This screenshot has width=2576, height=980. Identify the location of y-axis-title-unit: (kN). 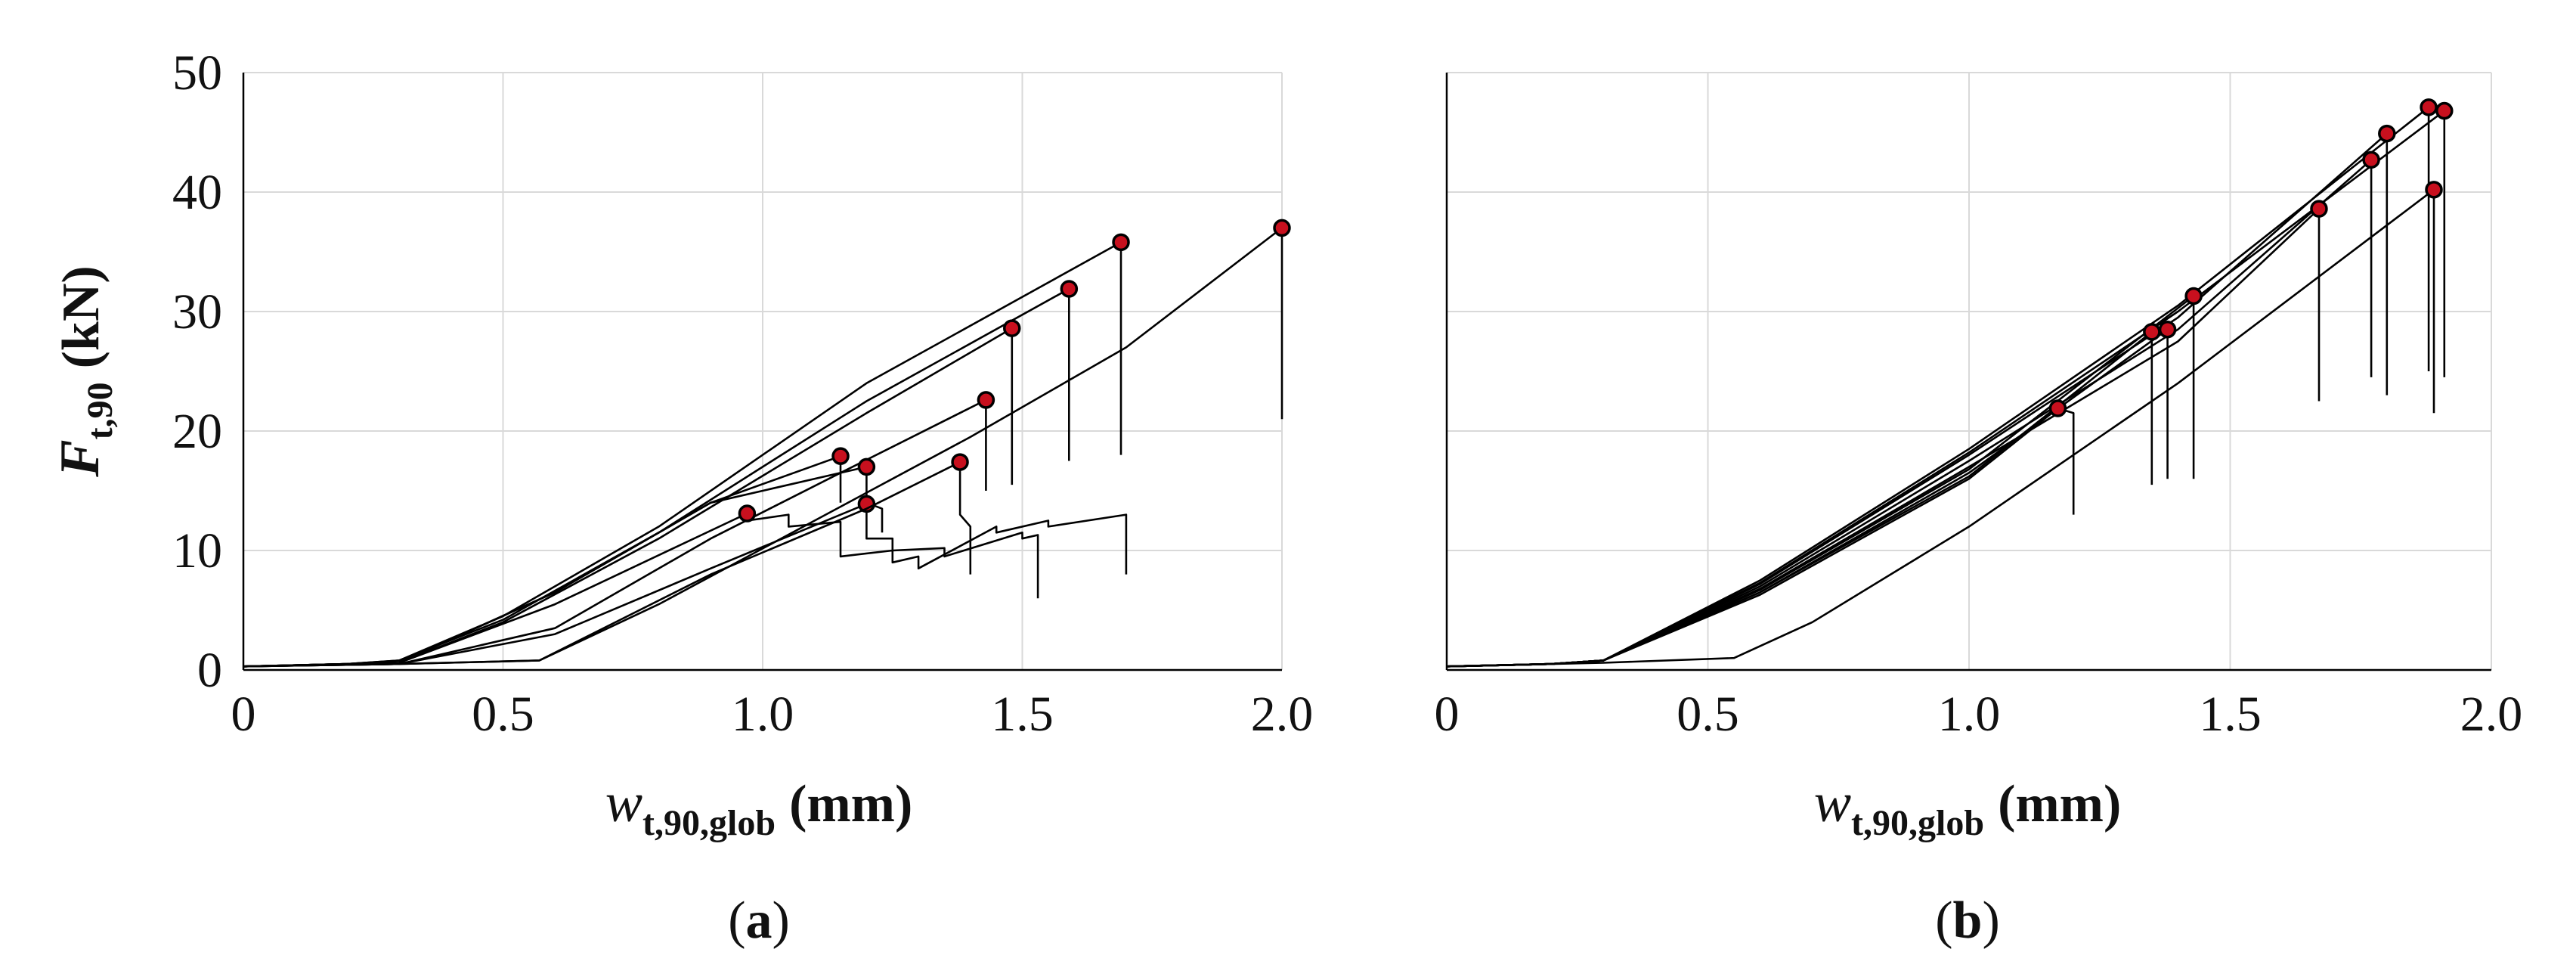
(81, 316).